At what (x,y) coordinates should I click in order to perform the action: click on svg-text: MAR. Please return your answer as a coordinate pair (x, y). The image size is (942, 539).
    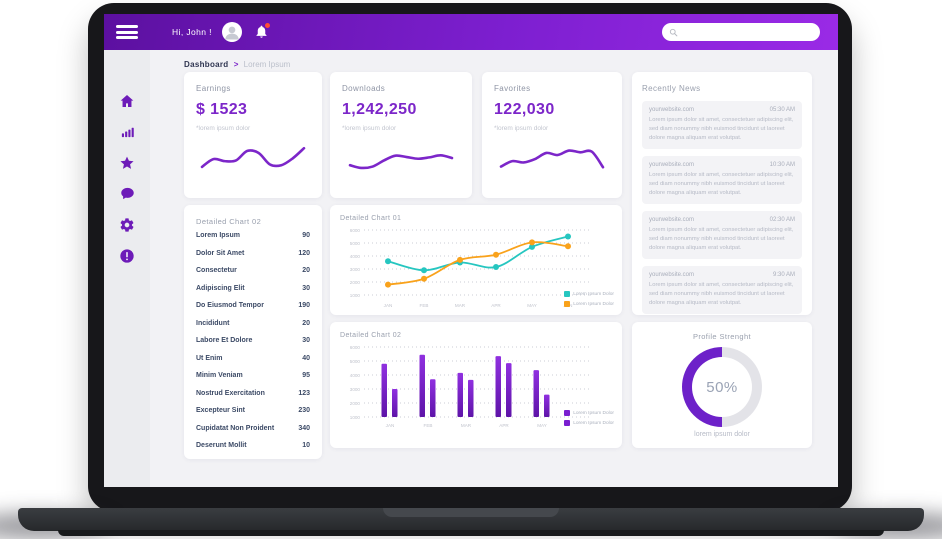
    Looking at the image, I should click on (466, 425).